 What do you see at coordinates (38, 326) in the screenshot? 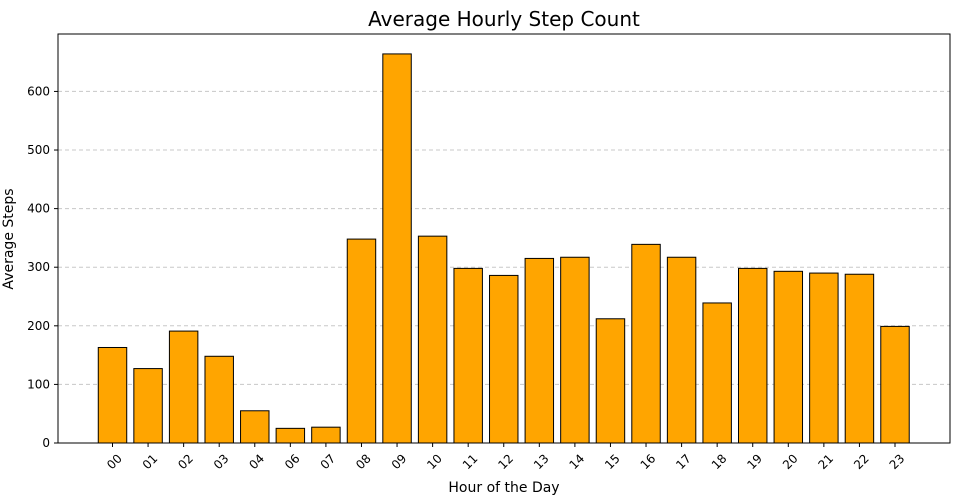
I see `y-tick-label: 200` at bounding box center [38, 326].